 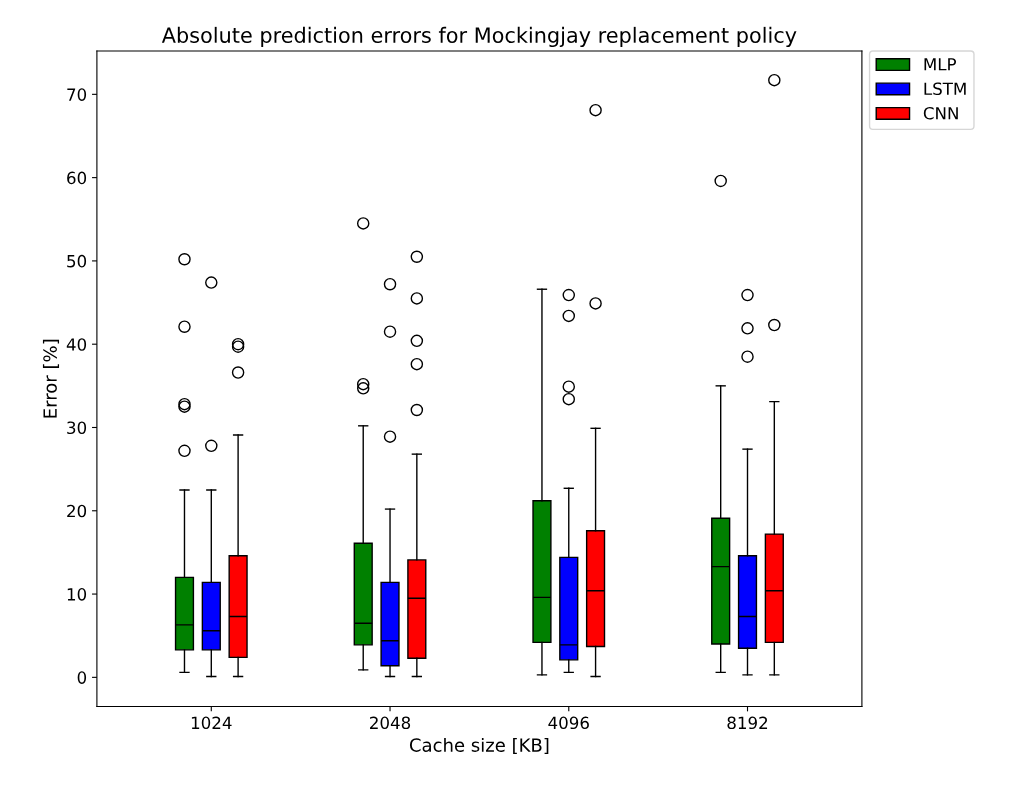 What do you see at coordinates (76, 344) in the screenshot?
I see `y-tick-label: 40` at bounding box center [76, 344].